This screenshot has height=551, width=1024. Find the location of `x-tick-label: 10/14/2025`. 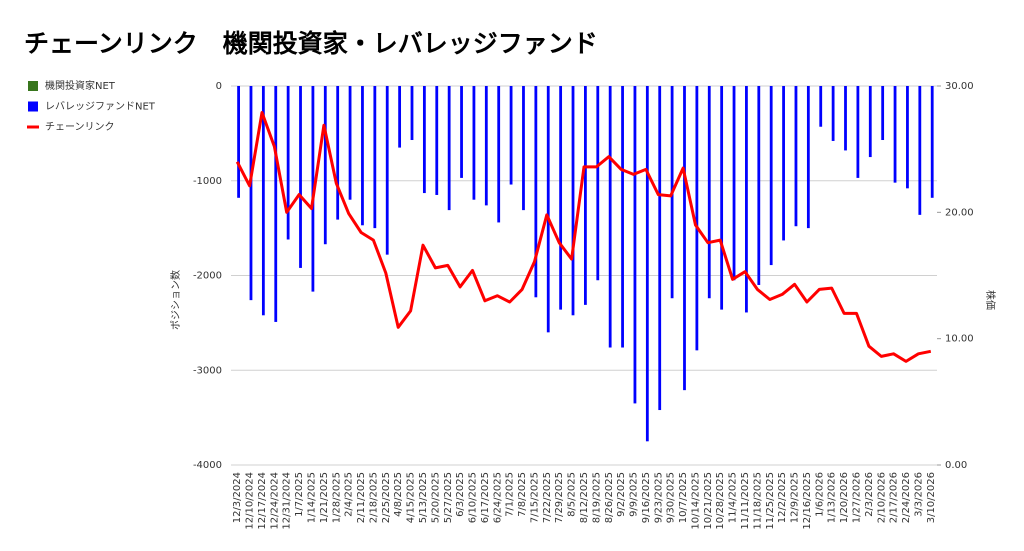

x-tick-label: 10/14/2025 is located at coordinates (695, 501).